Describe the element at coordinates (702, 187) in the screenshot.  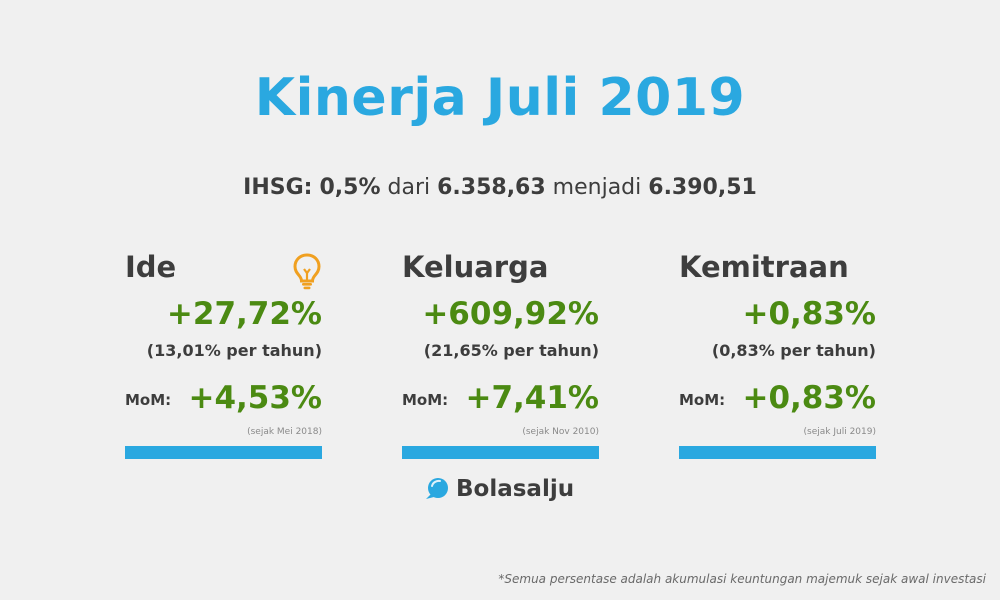
I see `ihsg-to-value: 6.390,51` at that location.